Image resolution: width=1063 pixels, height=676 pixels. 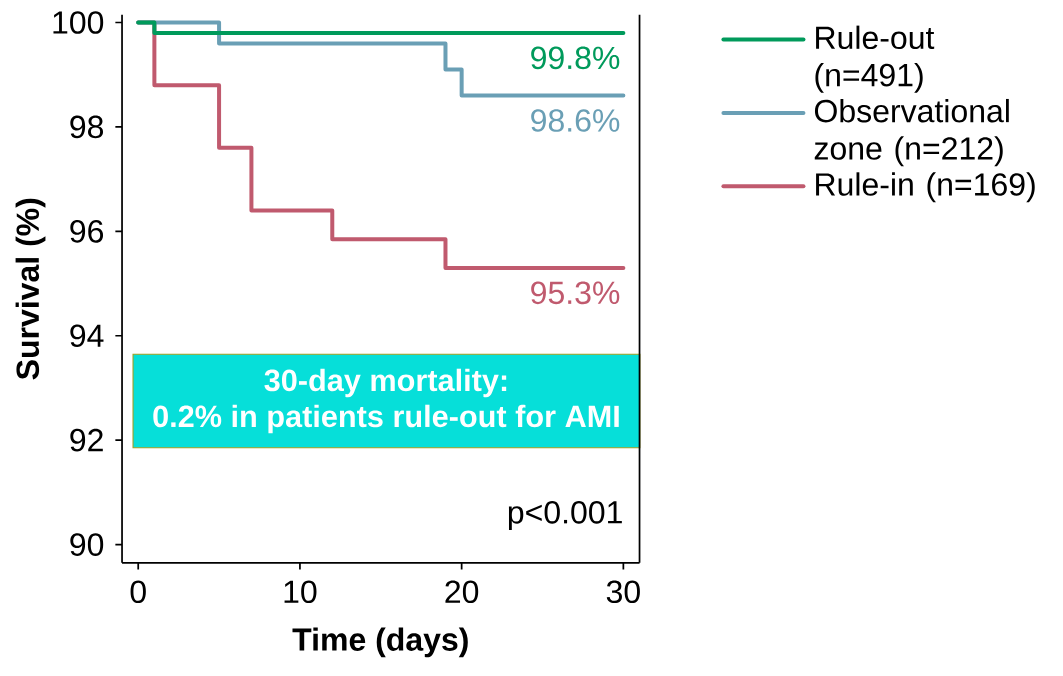 What do you see at coordinates (300, 592) in the screenshot?
I see `x-tick-label: 10` at bounding box center [300, 592].